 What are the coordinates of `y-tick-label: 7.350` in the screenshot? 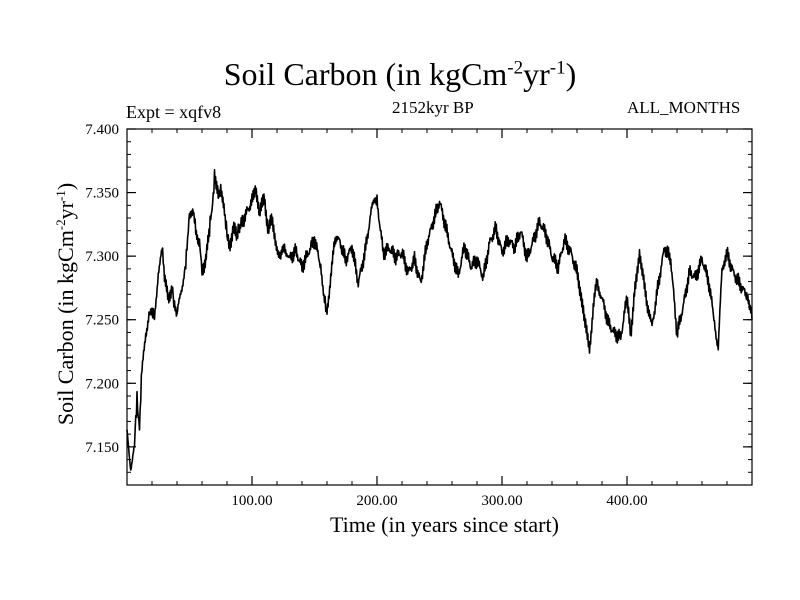 It's located at (102, 194).